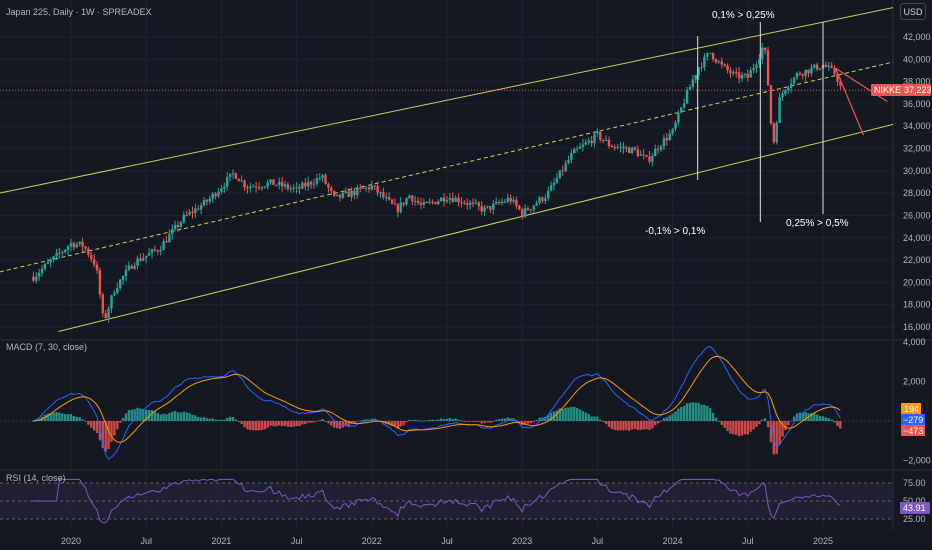 The height and width of the screenshot is (550, 932). Describe the element at coordinates (861, 85) in the screenshot. I see `projection-arrow` at that location.